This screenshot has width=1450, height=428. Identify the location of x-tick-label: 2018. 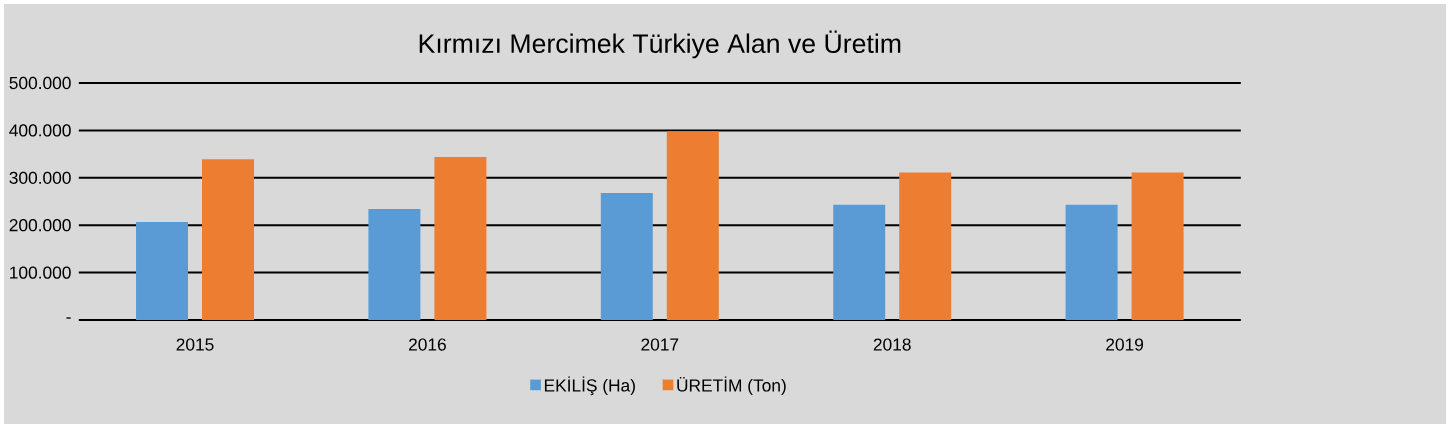
(892, 344).